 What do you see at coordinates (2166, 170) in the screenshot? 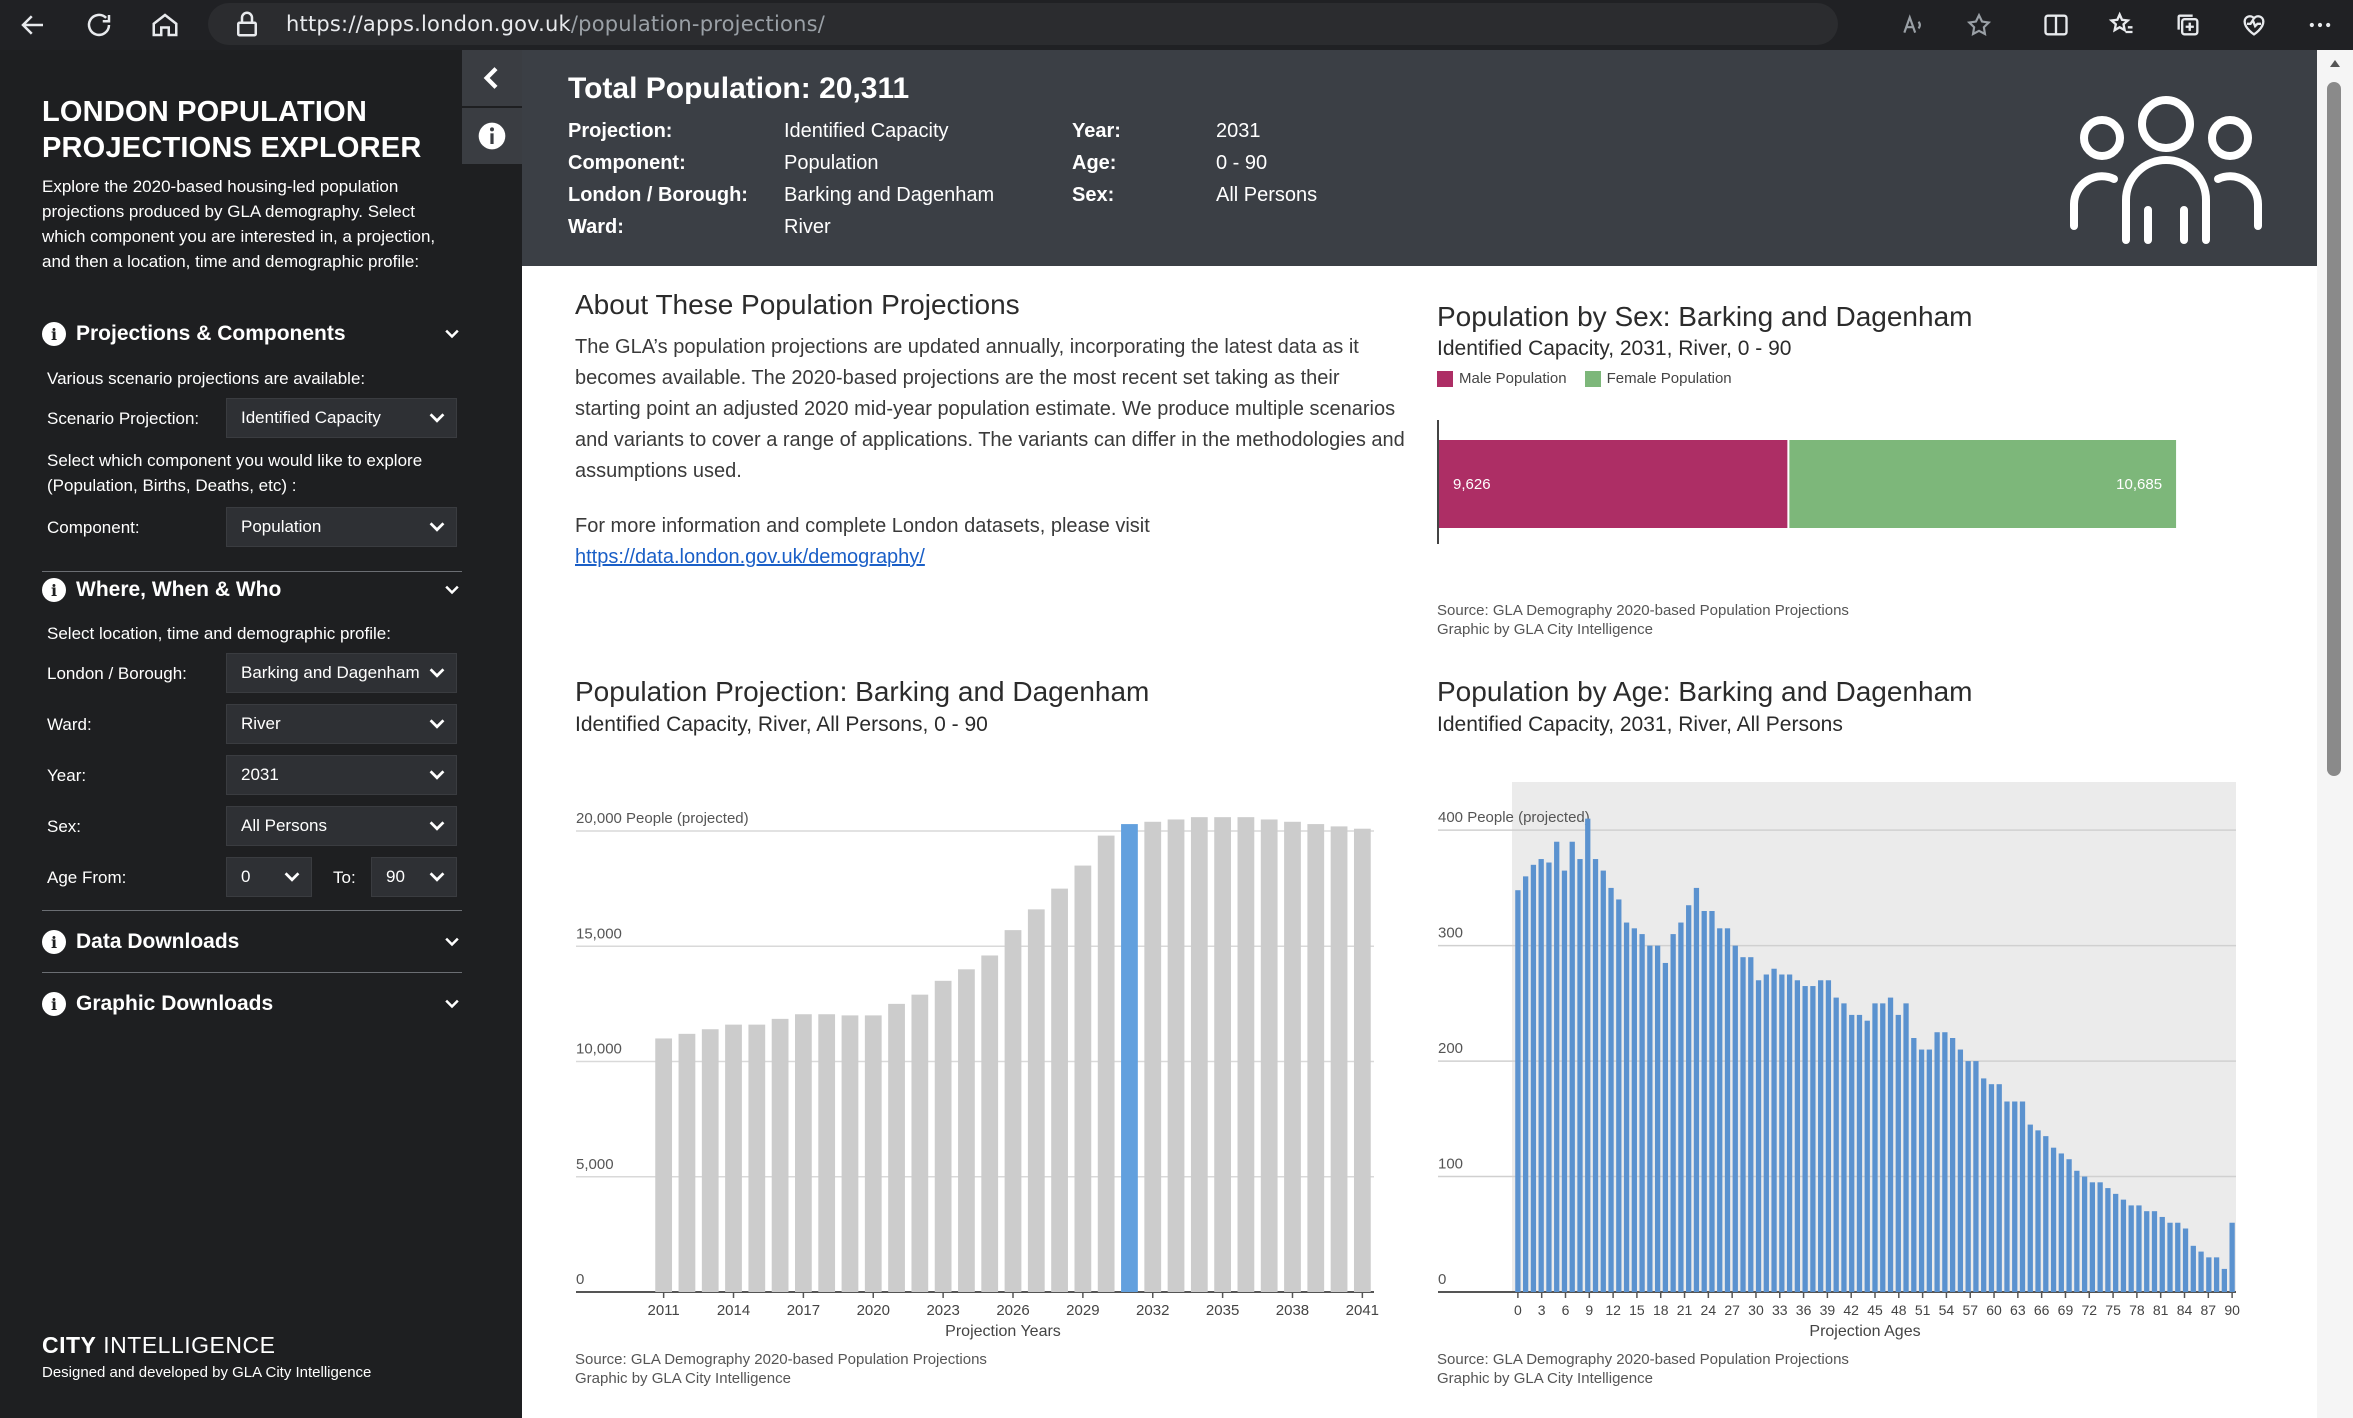
I see `people-group-icon` at bounding box center [2166, 170].